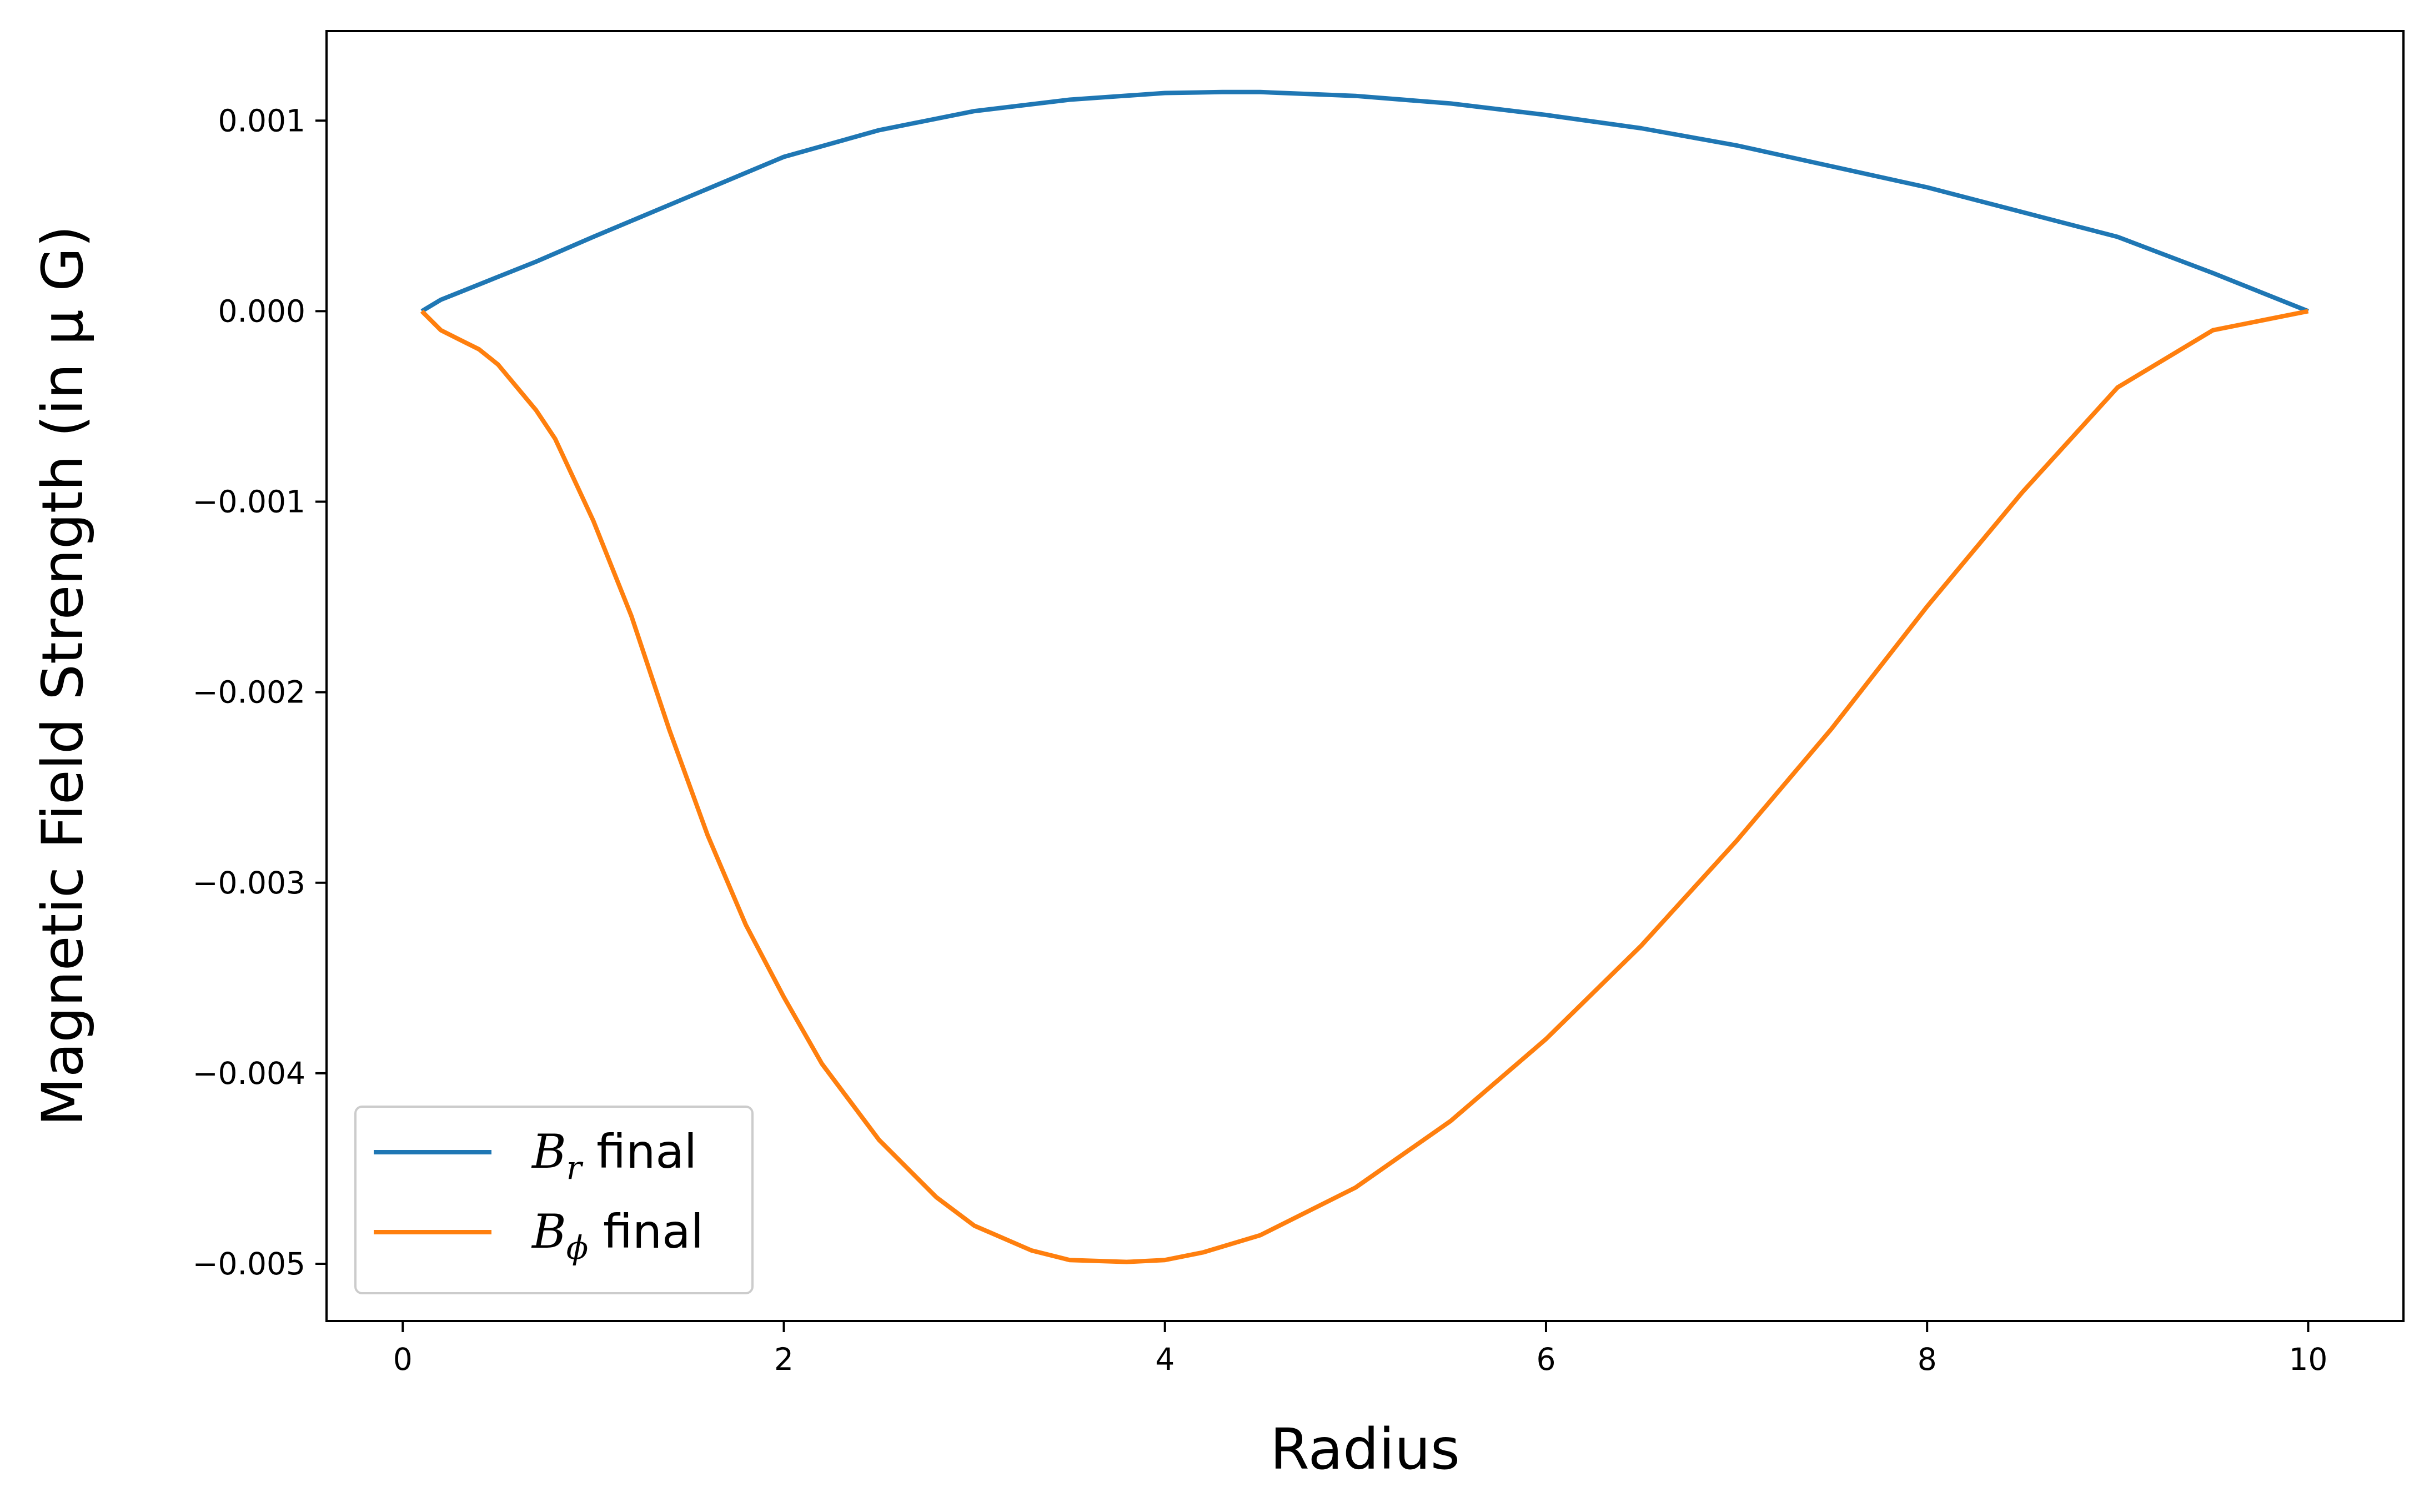 The width and height of the screenshot is (2424, 1512). What do you see at coordinates (554, 1200) in the screenshot?
I see `legend: Br final Bϕ final` at bounding box center [554, 1200].